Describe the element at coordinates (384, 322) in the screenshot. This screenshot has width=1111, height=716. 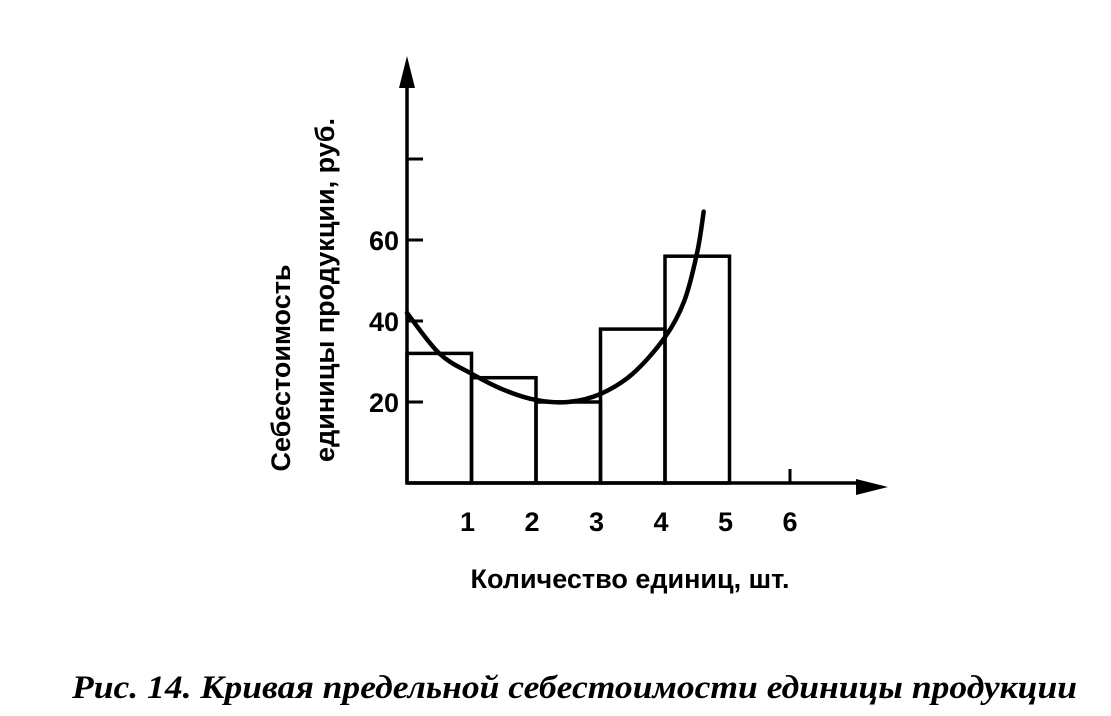
I see `y-tick-label-40: 40` at that location.